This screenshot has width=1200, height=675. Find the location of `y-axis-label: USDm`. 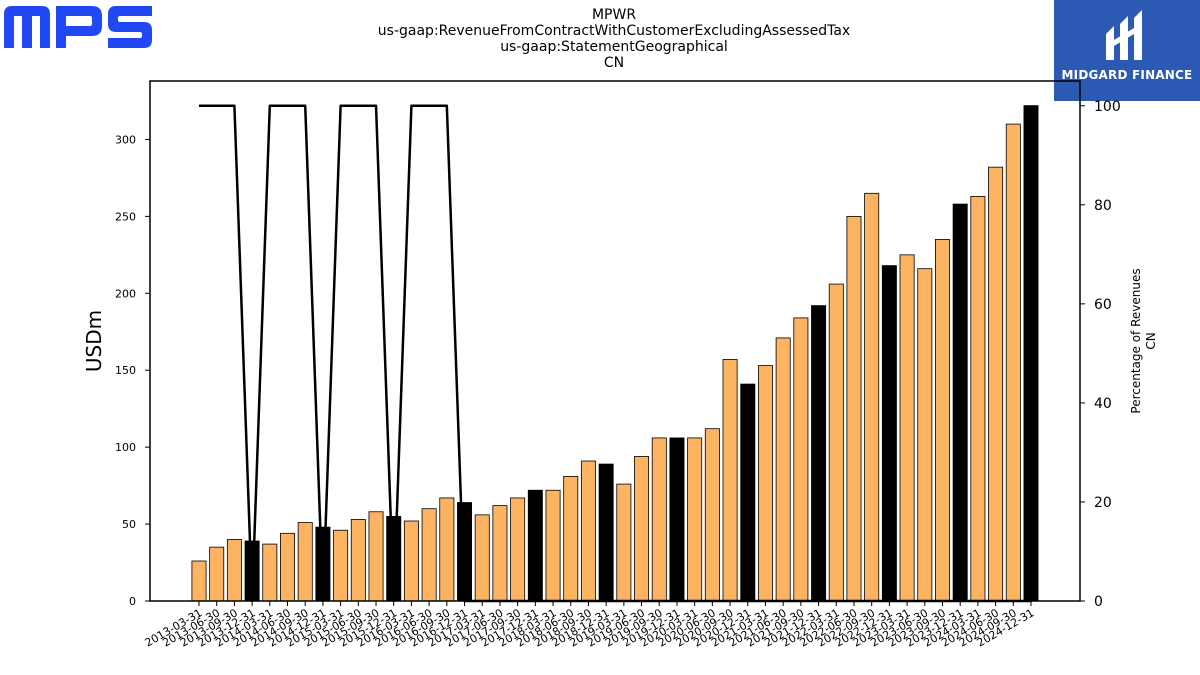

y-axis-label: USDm is located at coordinates (94, 341).